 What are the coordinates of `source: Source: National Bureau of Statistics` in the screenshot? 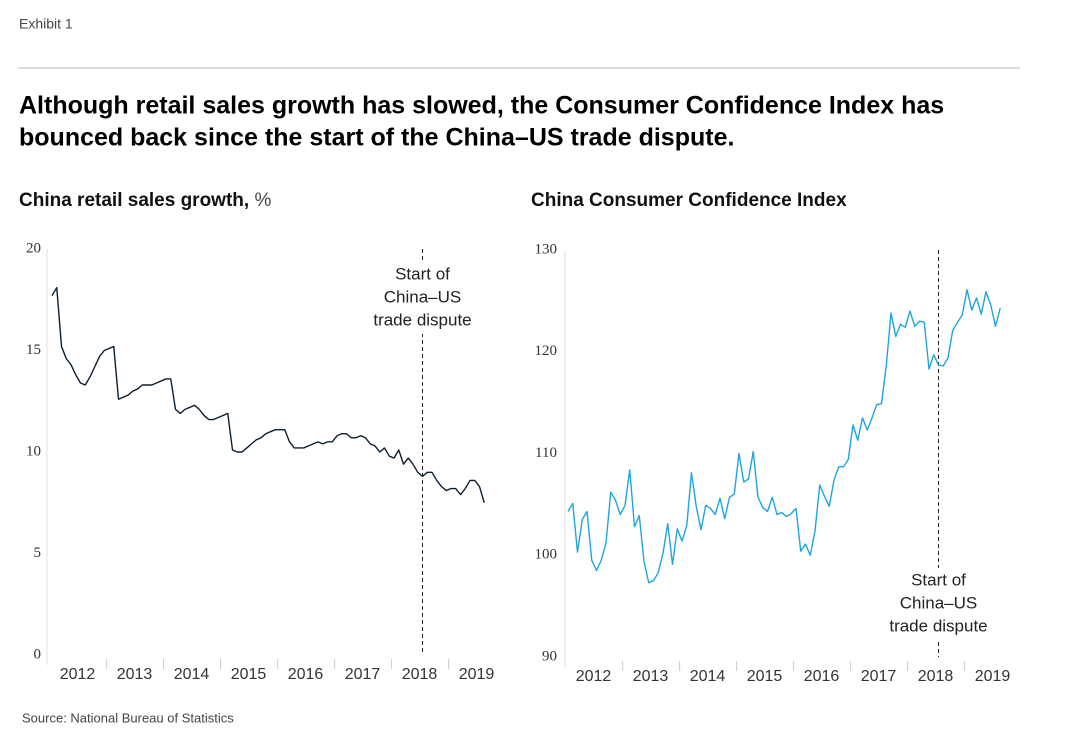 It's located at (128, 717).